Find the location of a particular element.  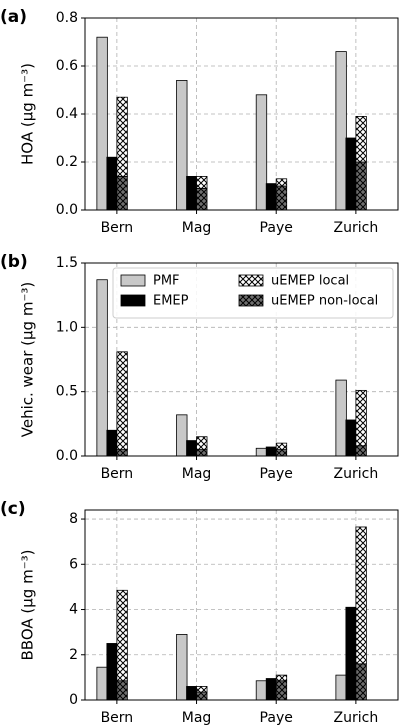

legend-label: PMF is located at coordinates (166, 281).